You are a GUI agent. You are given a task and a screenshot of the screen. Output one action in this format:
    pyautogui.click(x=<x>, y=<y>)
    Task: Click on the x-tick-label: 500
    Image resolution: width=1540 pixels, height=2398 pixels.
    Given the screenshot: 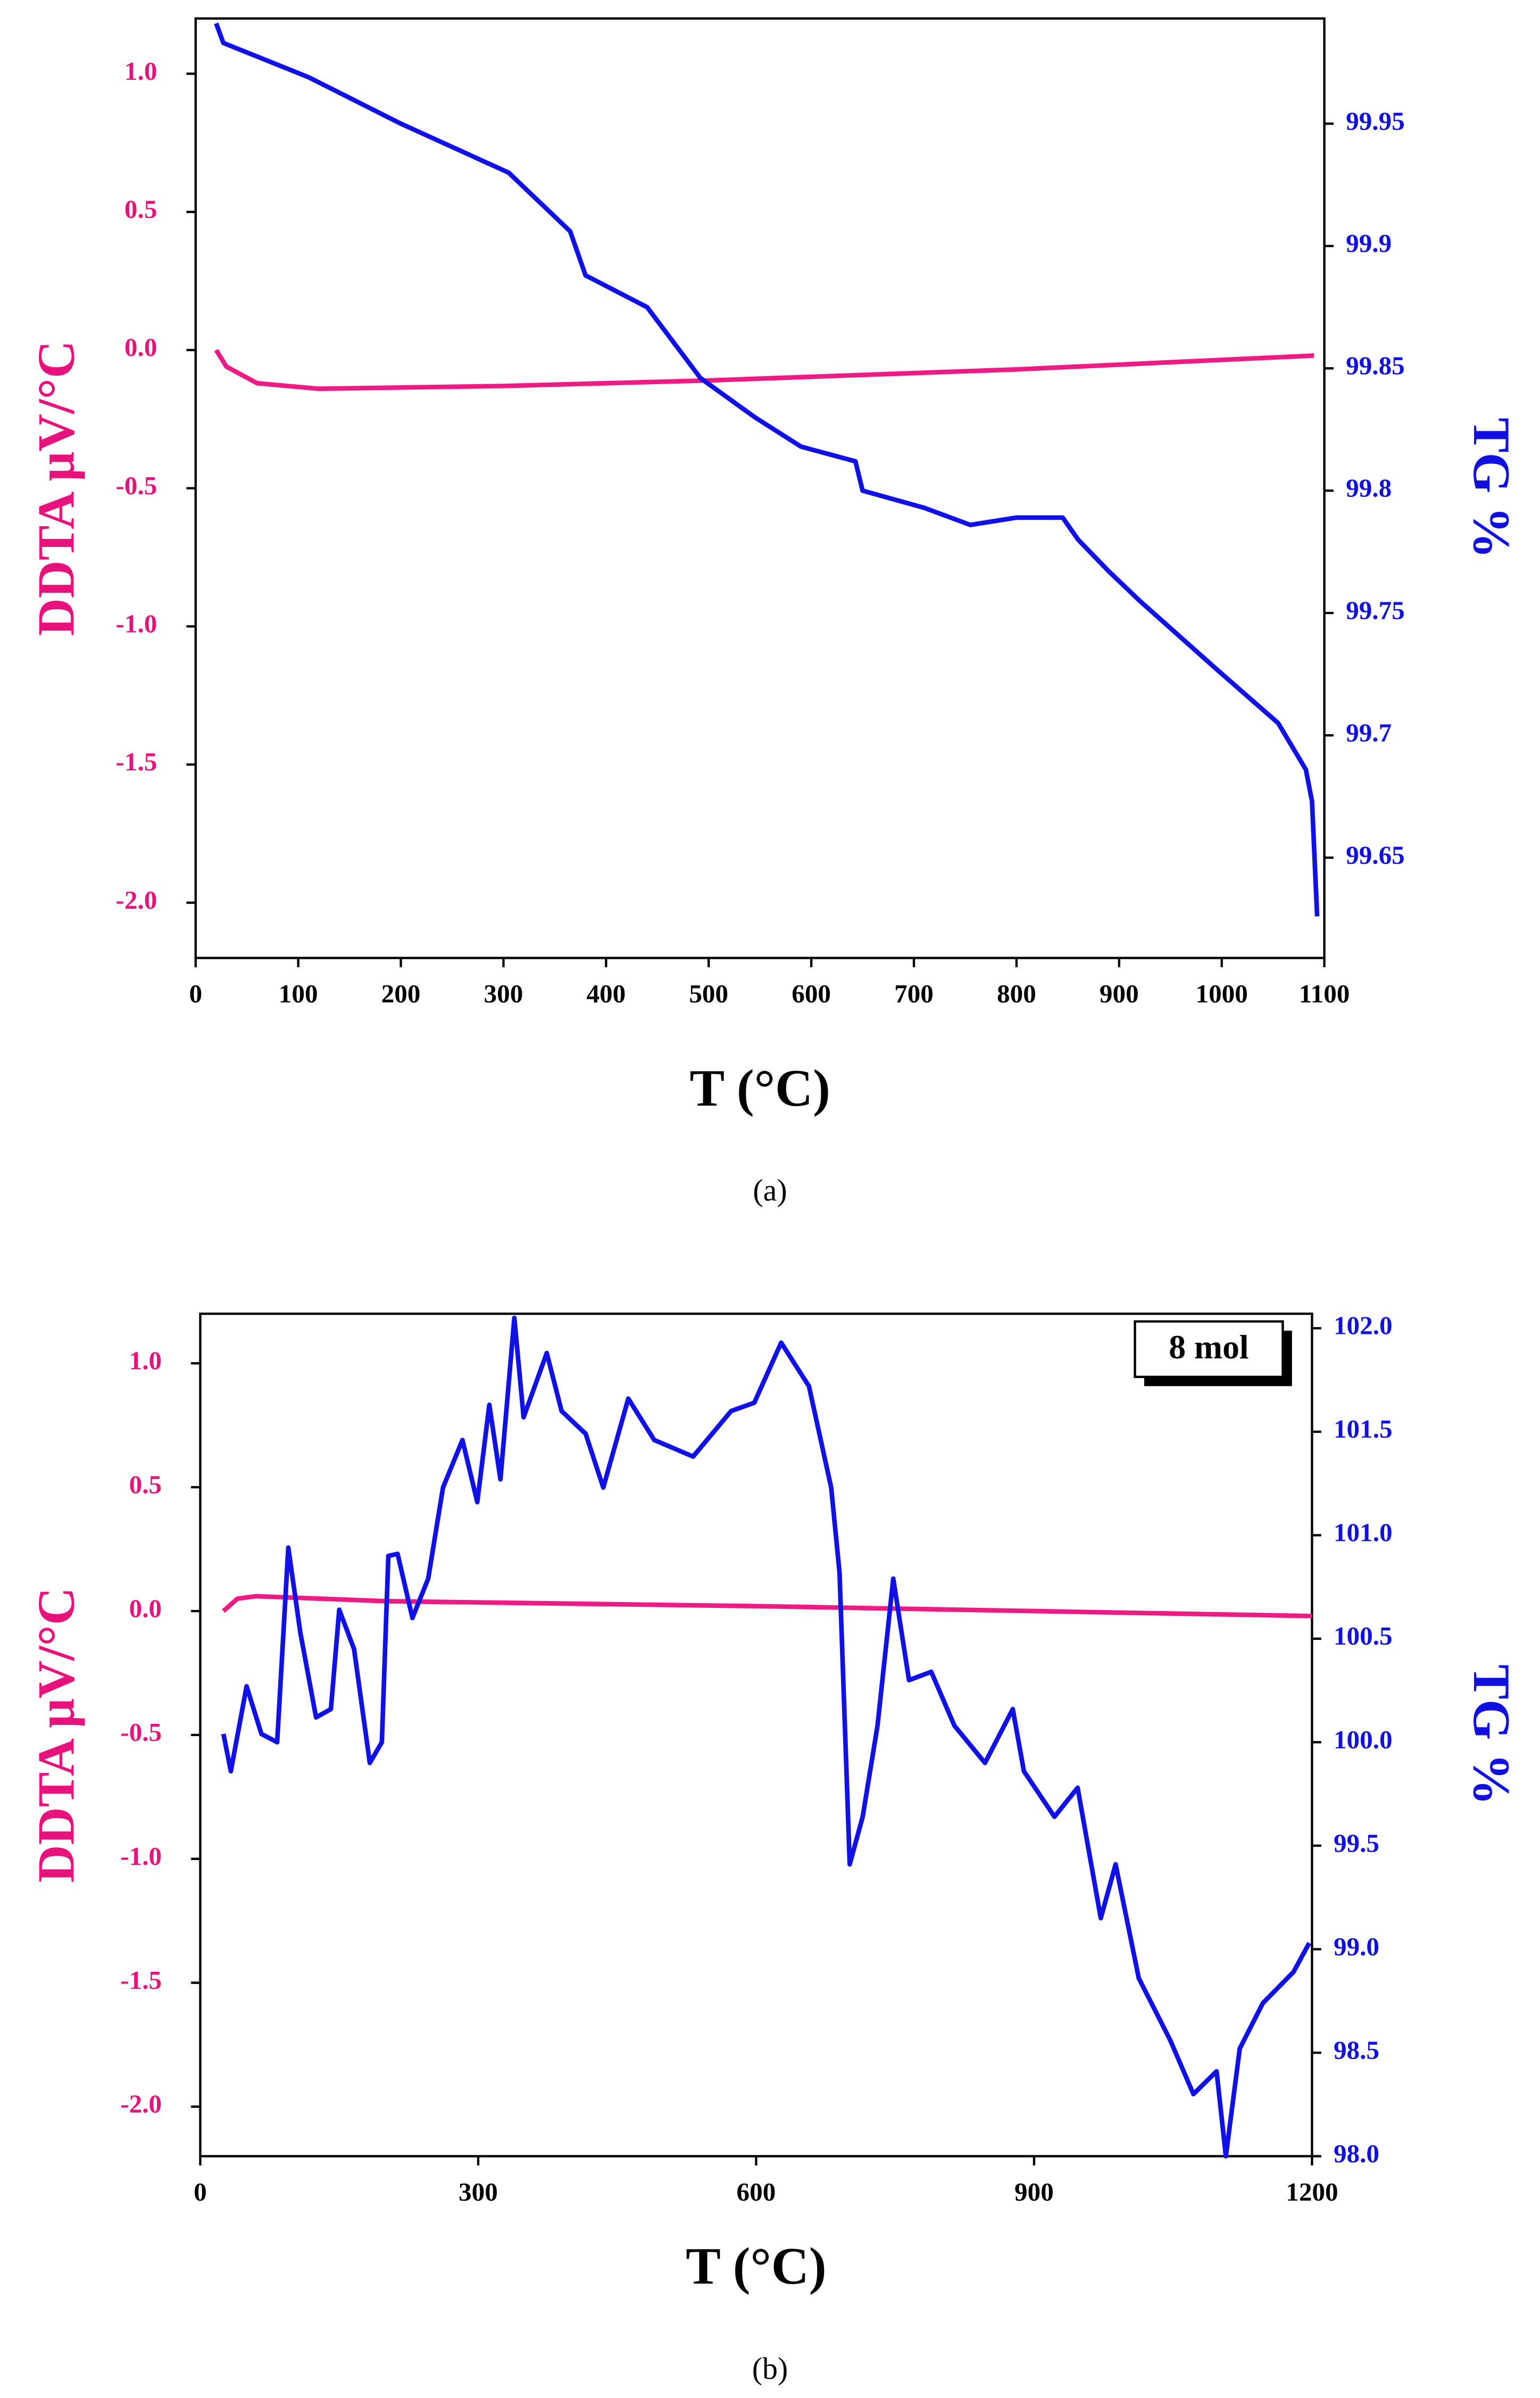 What is the action you would take?
    pyautogui.click(x=708, y=994)
    